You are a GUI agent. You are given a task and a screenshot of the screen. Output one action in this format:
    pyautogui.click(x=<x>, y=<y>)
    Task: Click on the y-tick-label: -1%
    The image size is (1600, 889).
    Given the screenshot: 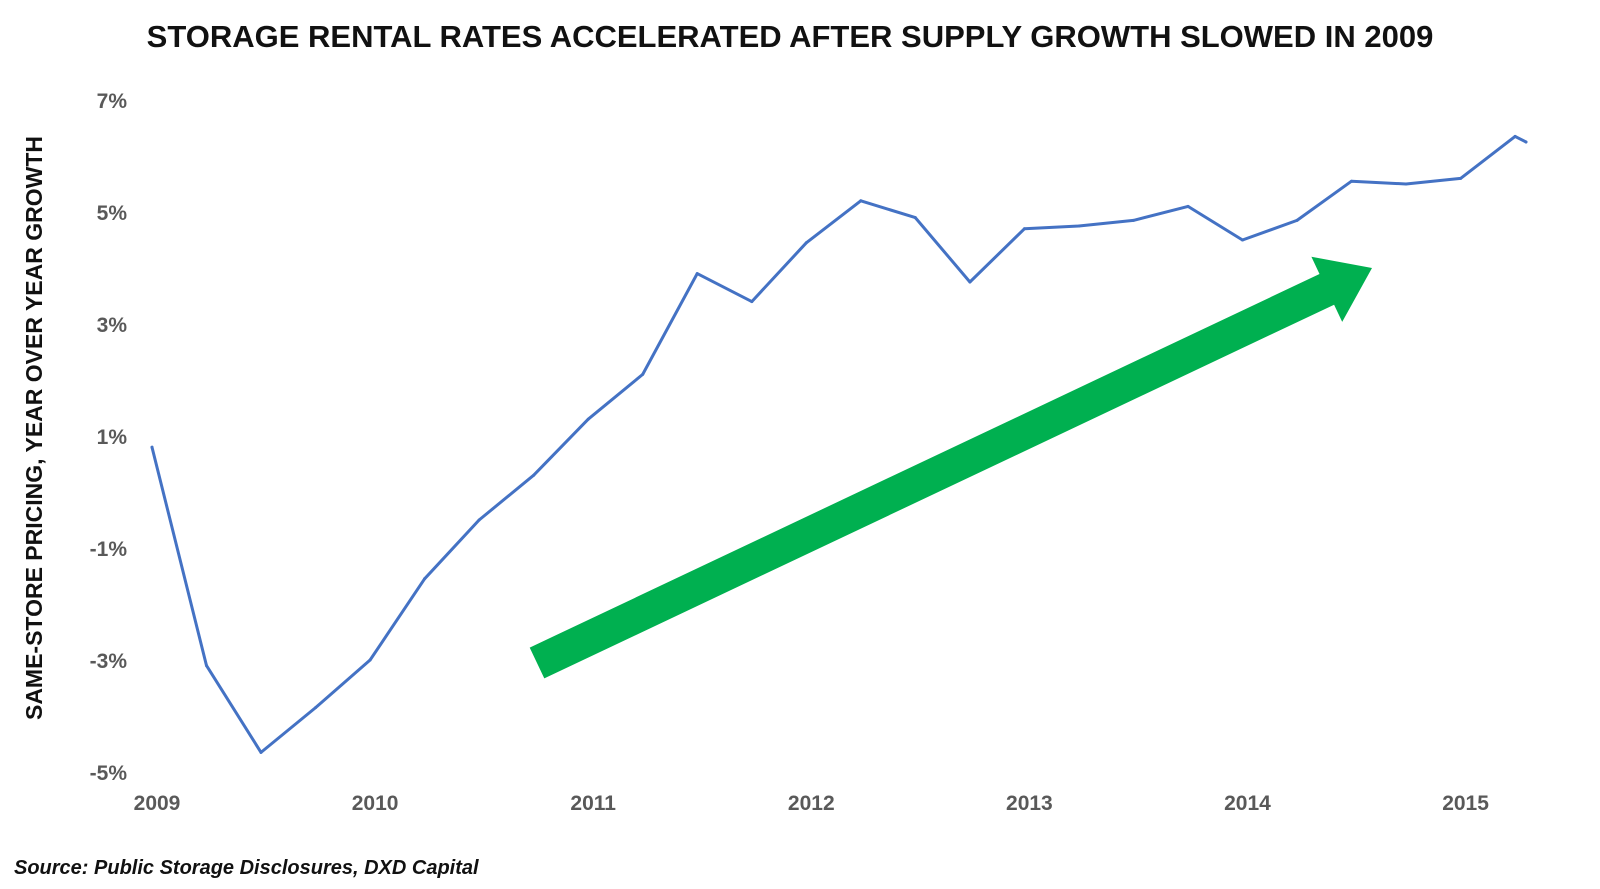 What is the action you would take?
    pyautogui.click(x=109, y=549)
    